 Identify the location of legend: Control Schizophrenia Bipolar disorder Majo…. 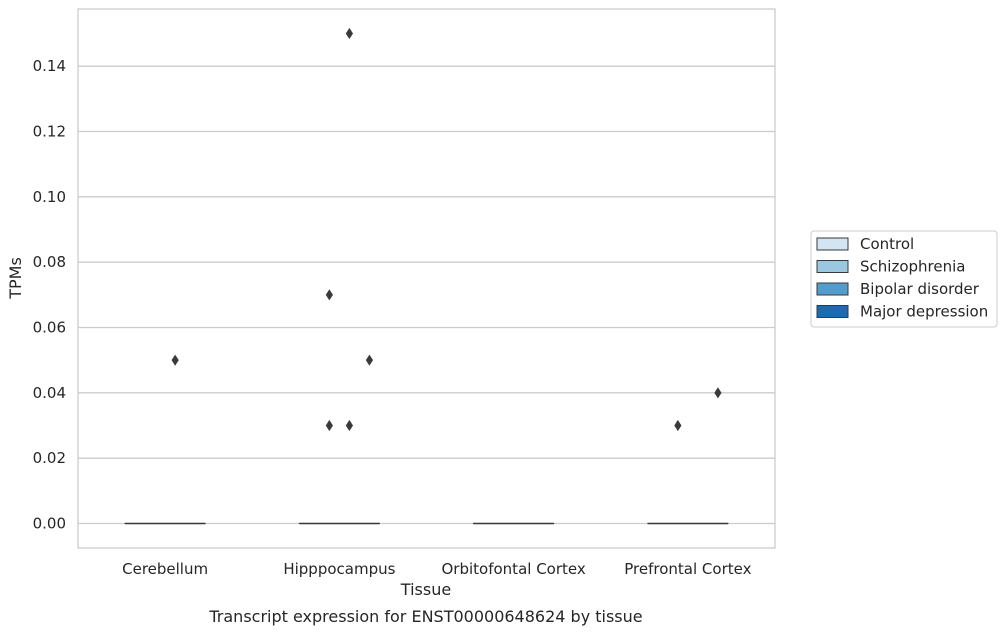
(904, 279).